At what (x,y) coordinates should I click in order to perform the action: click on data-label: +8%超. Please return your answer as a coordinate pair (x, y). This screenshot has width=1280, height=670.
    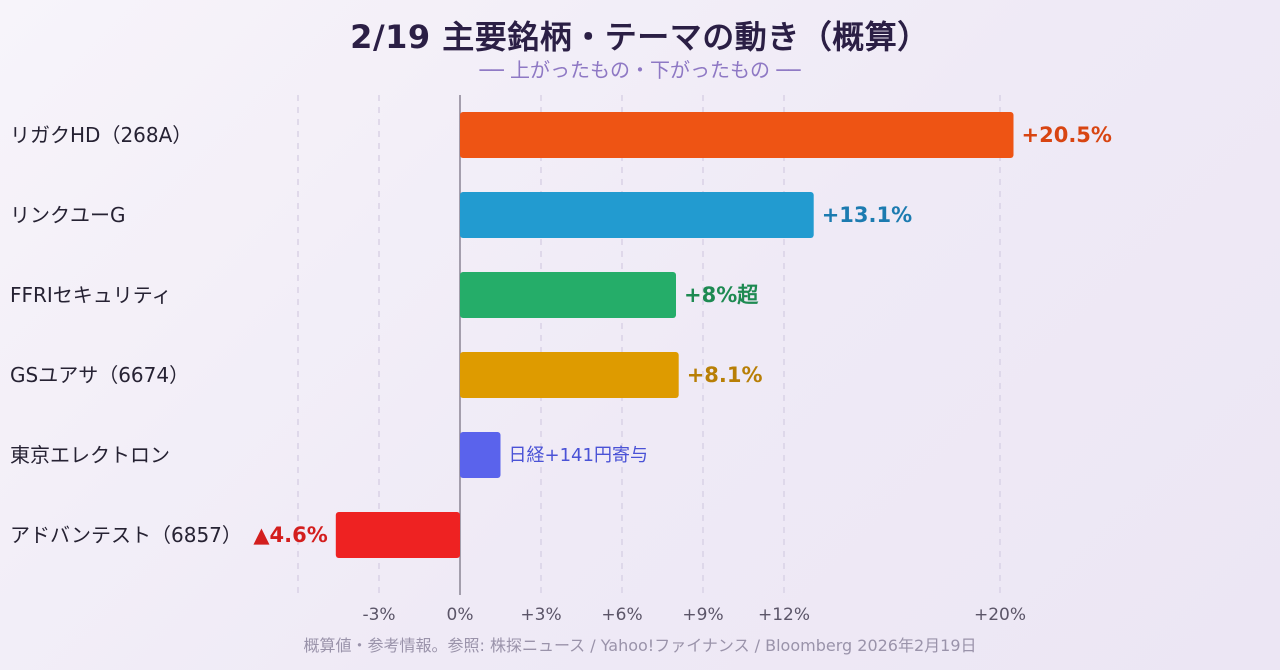
    Looking at the image, I should click on (721, 295).